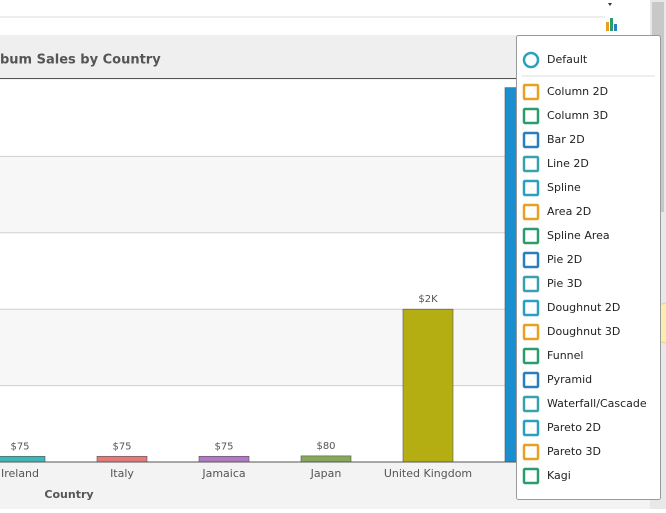 The image size is (666, 513). Describe the element at coordinates (577, 115) in the screenshot. I see `menu-item-label: Column 3D` at that location.